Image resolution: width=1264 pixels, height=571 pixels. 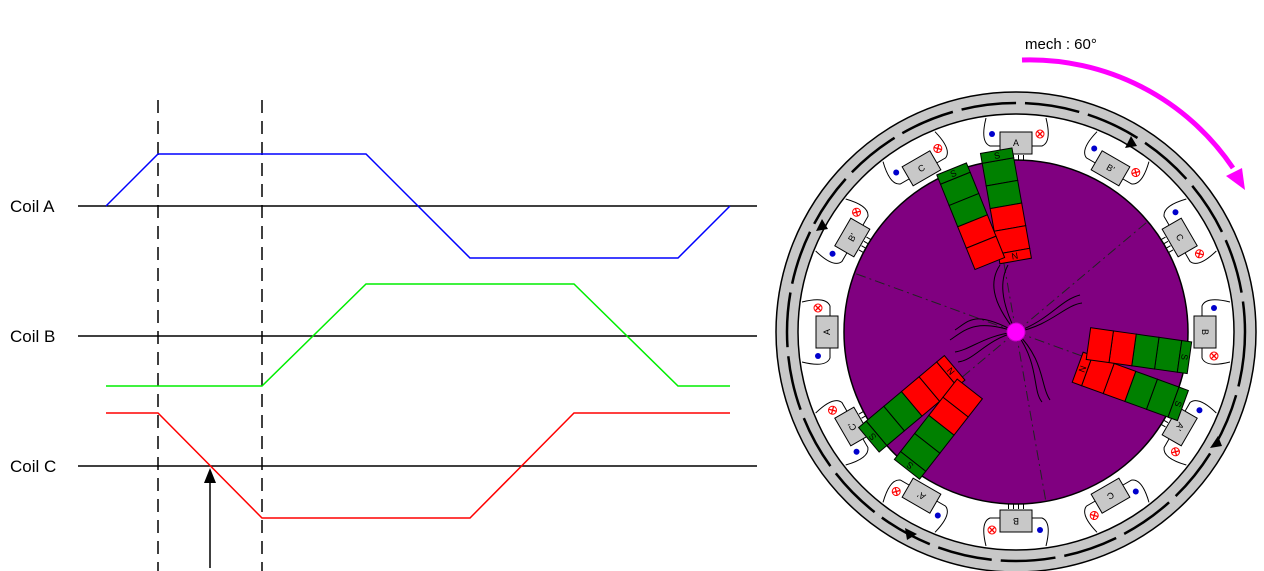 I want to click on stator-tooth: B', so click(x=1117, y=159).